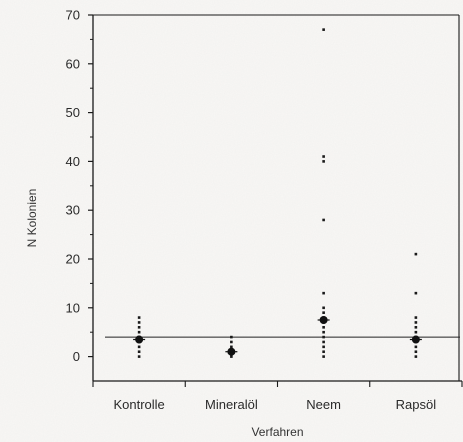 Image resolution: width=463 pixels, height=442 pixels. Describe the element at coordinates (231, 404) in the screenshot. I see `x-tick-label: Mineralöl` at that location.